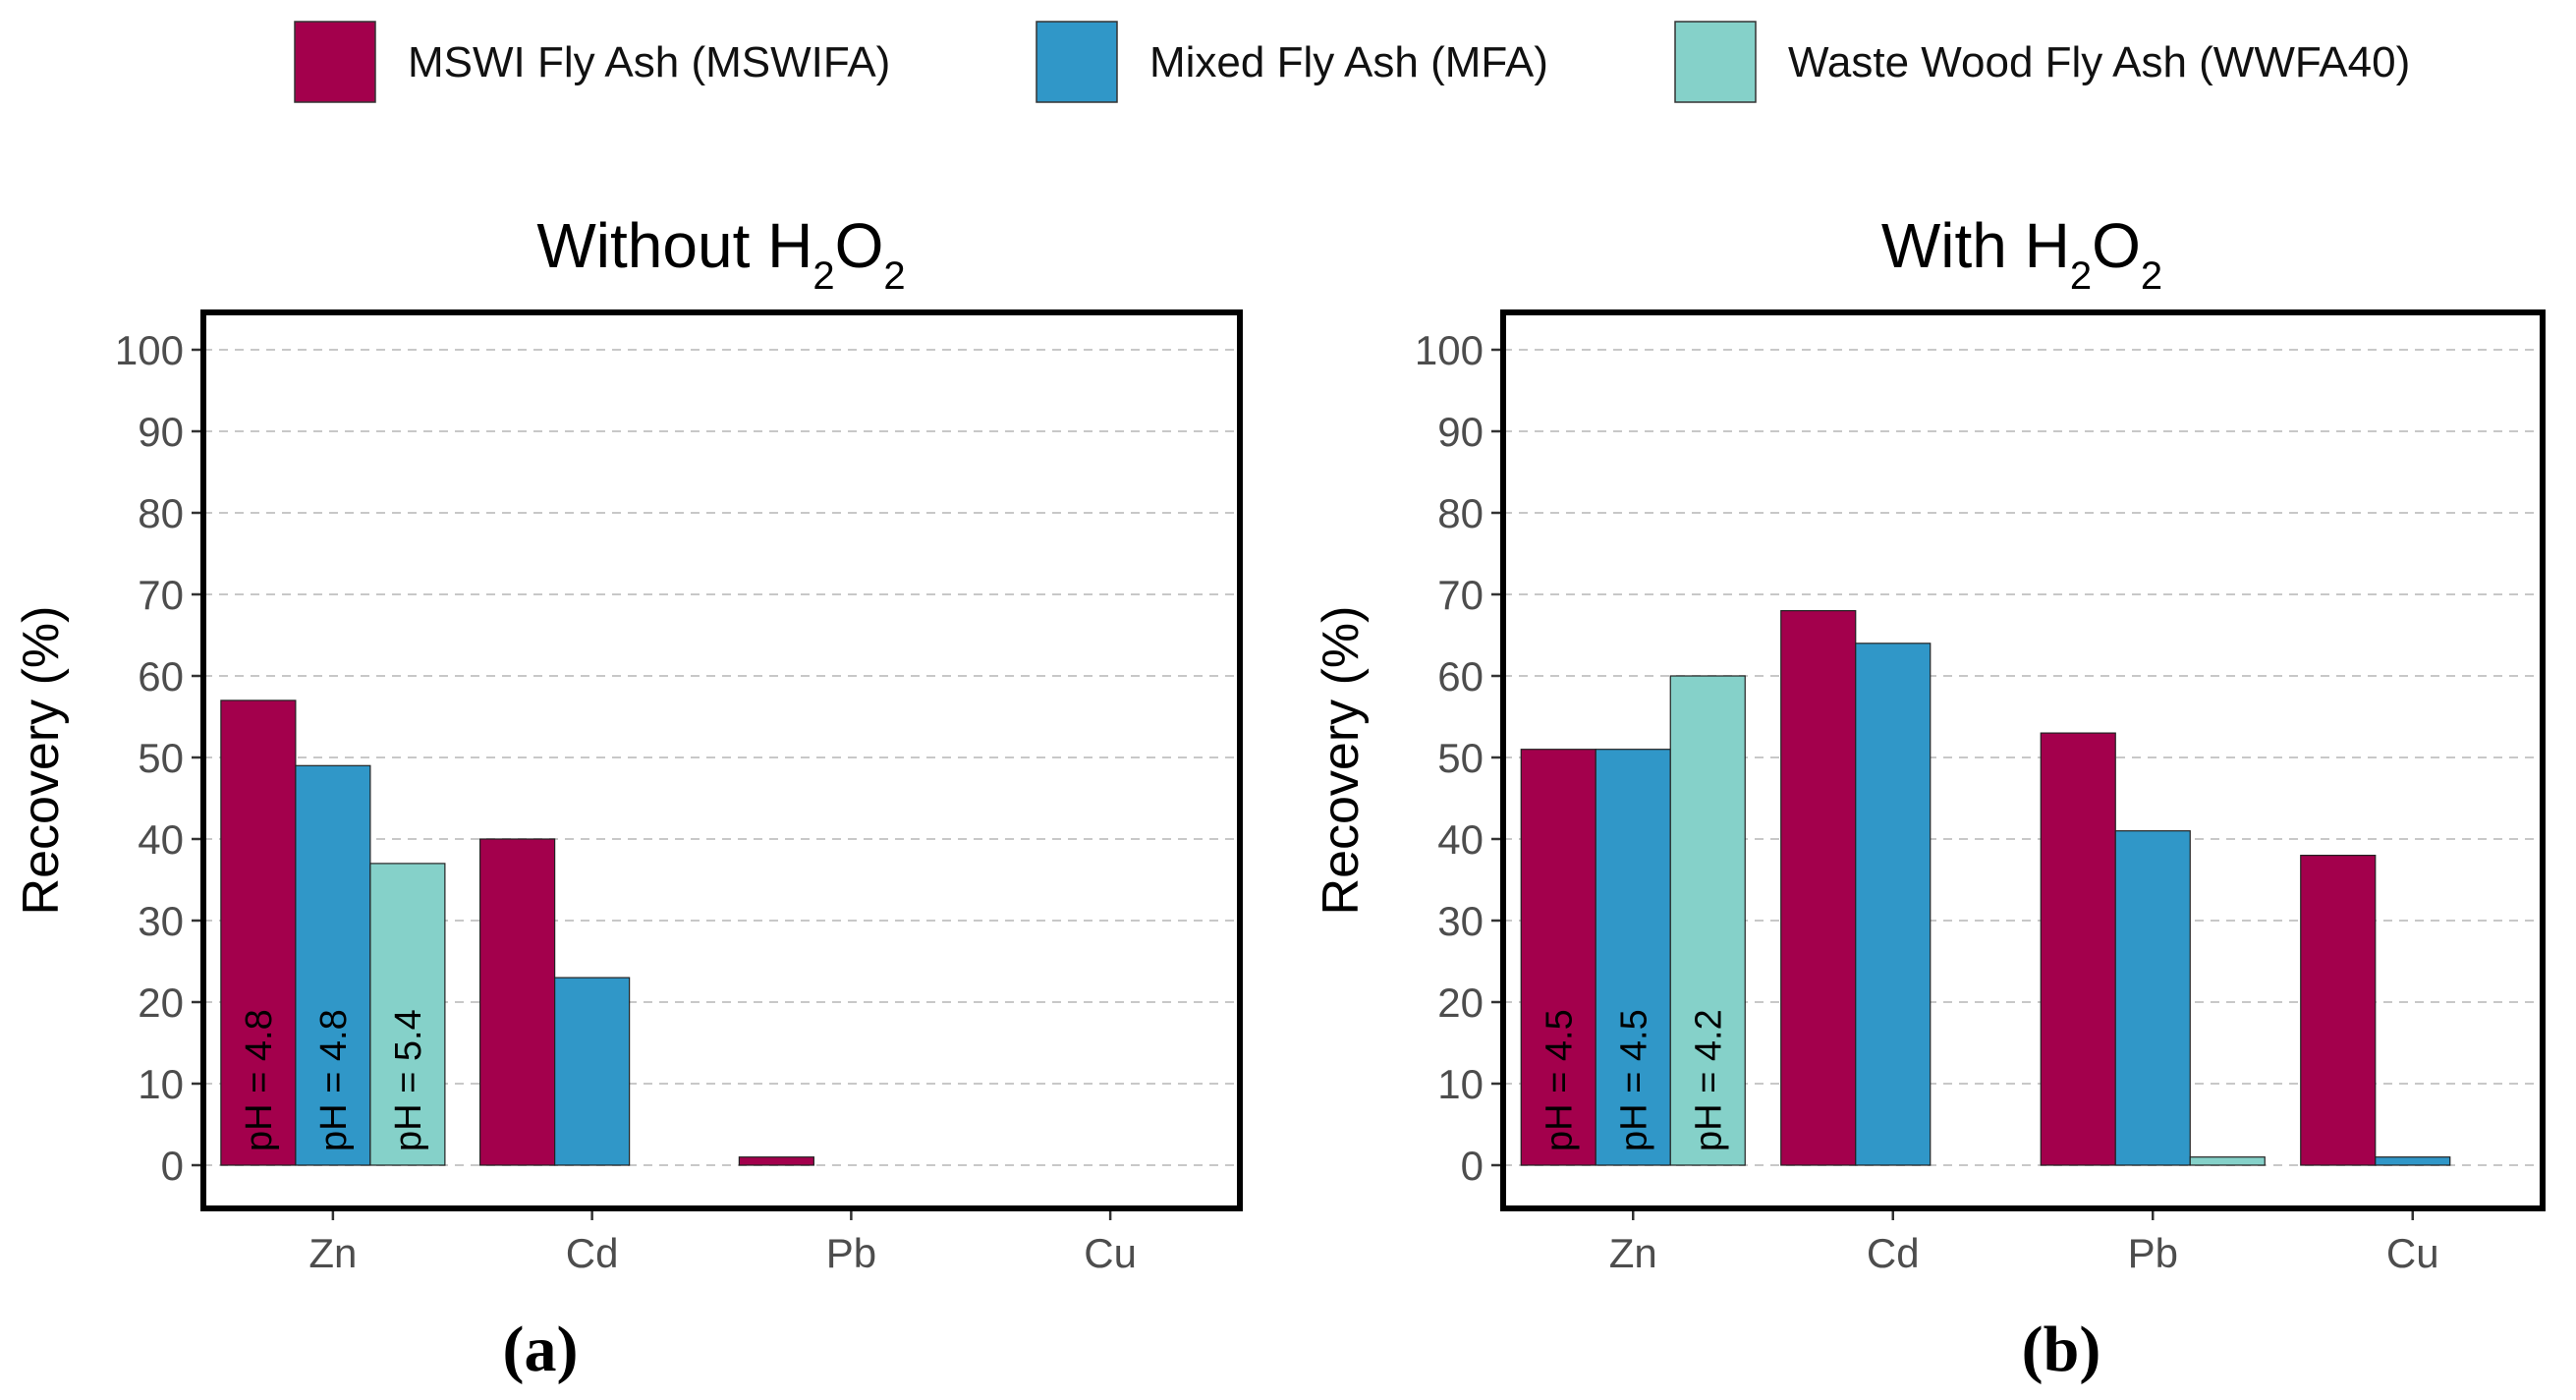 This screenshot has width=2576, height=1400. Describe the element at coordinates (1715, 62) in the screenshot. I see `legend-swatch-wwfa40` at that location.